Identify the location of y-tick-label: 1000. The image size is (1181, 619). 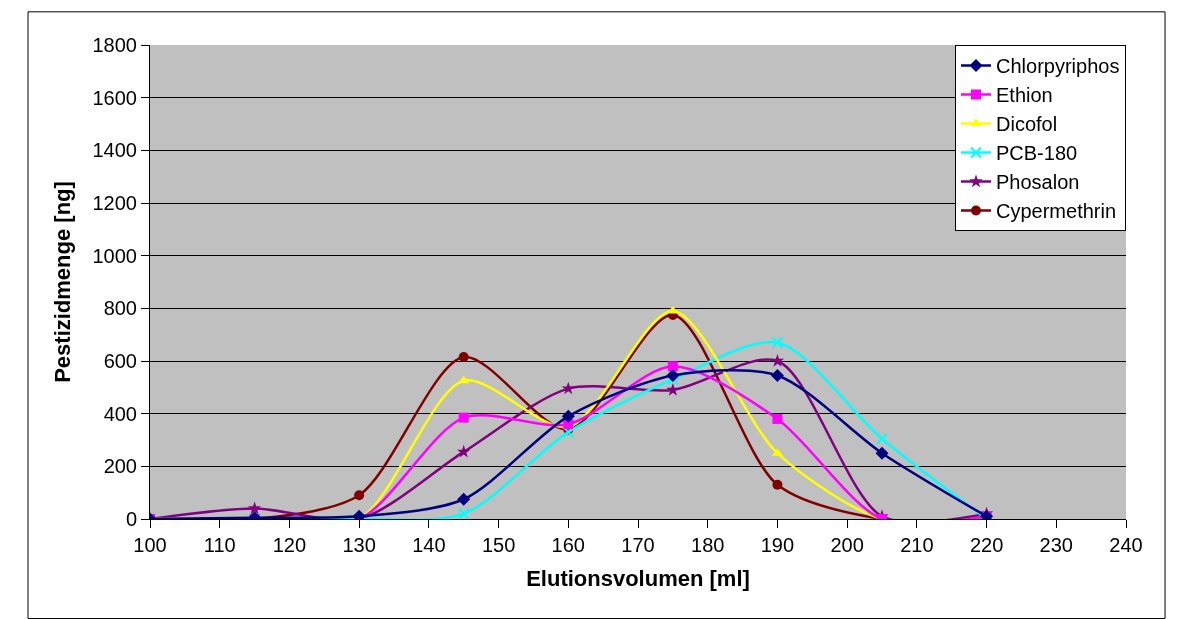
(114, 255).